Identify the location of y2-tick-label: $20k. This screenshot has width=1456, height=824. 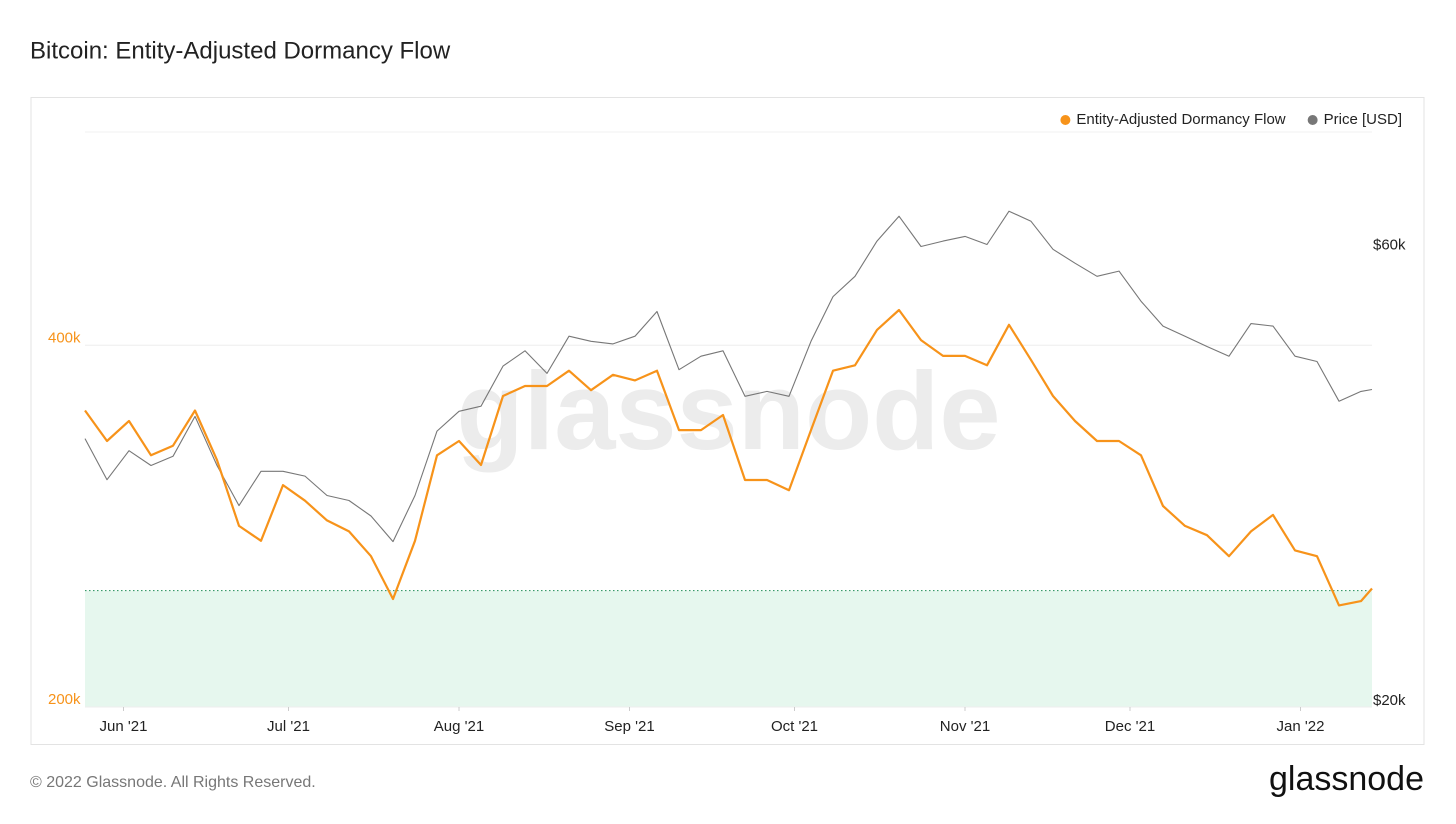
(1389, 700).